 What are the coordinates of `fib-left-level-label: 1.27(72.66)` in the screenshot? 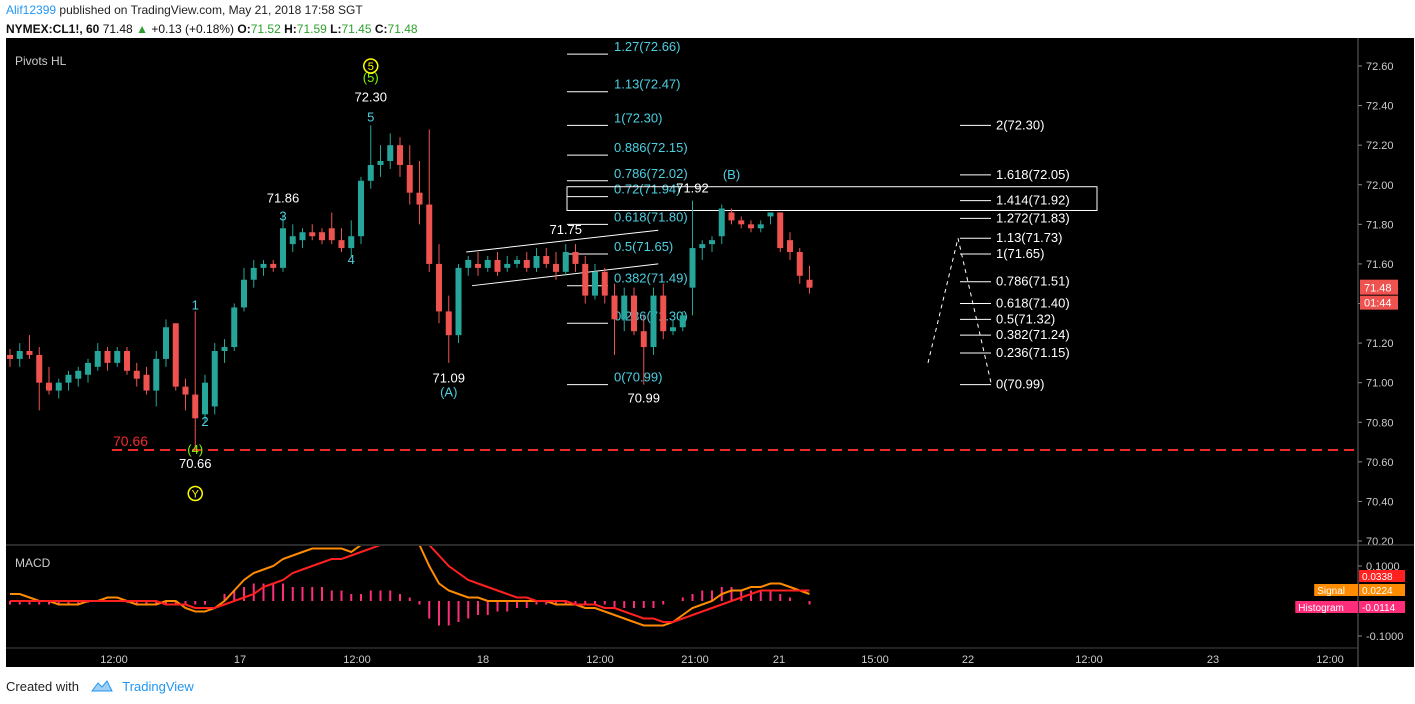 It's located at (647, 46).